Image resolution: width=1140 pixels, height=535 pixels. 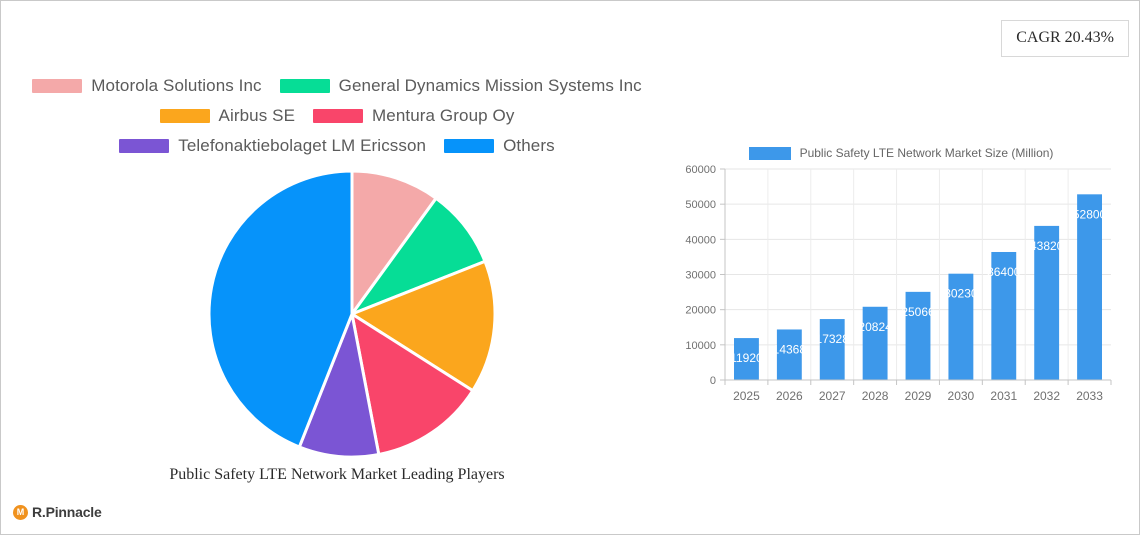 What do you see at coordinates (713, 381) in the screenshot?
I see `y-axis-label: 0` at bounding box center [713, 381].